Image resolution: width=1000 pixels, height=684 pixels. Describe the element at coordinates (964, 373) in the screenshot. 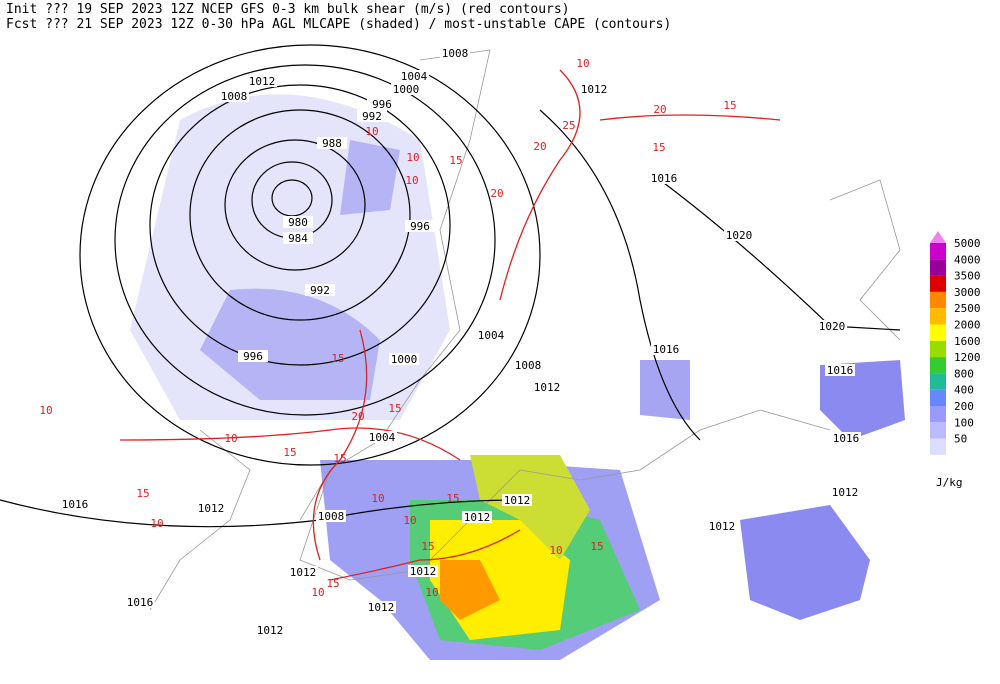

I see `legend-label: 800` at that location.